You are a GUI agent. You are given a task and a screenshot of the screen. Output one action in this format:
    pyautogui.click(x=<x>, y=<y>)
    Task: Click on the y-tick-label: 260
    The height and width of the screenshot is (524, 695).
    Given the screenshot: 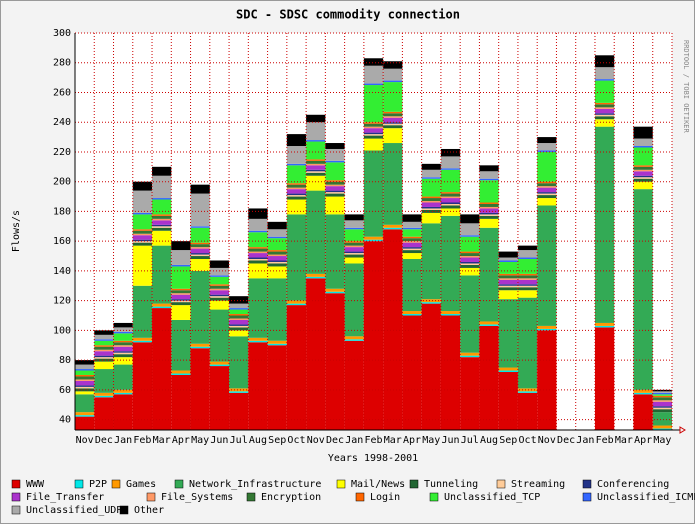 What is the action you would take?
    pyautogui.click(x=62, y=92)
    